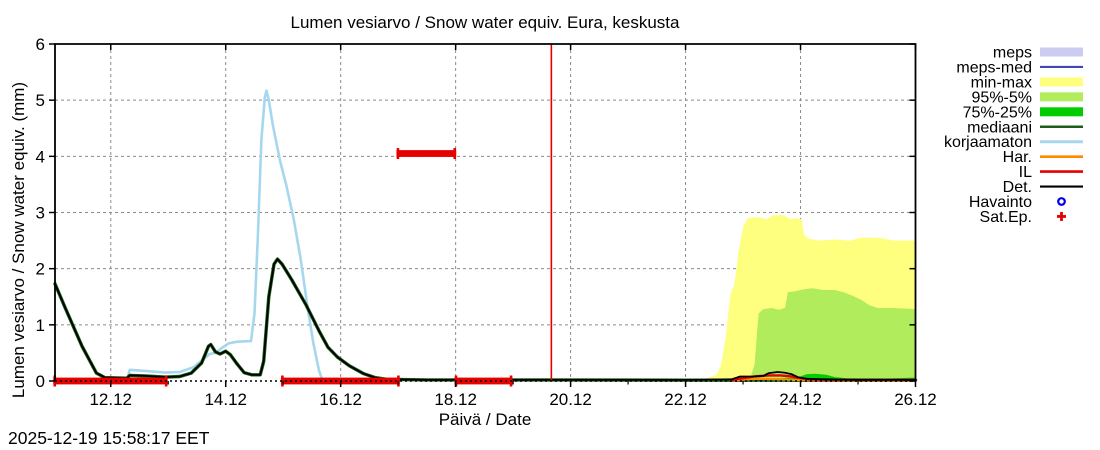 The width and height of the screenshot is (1100, 450). Describe the element at coordinates (1051, 172) in the screenshot. I see `legend-item-il: IL` at that location.